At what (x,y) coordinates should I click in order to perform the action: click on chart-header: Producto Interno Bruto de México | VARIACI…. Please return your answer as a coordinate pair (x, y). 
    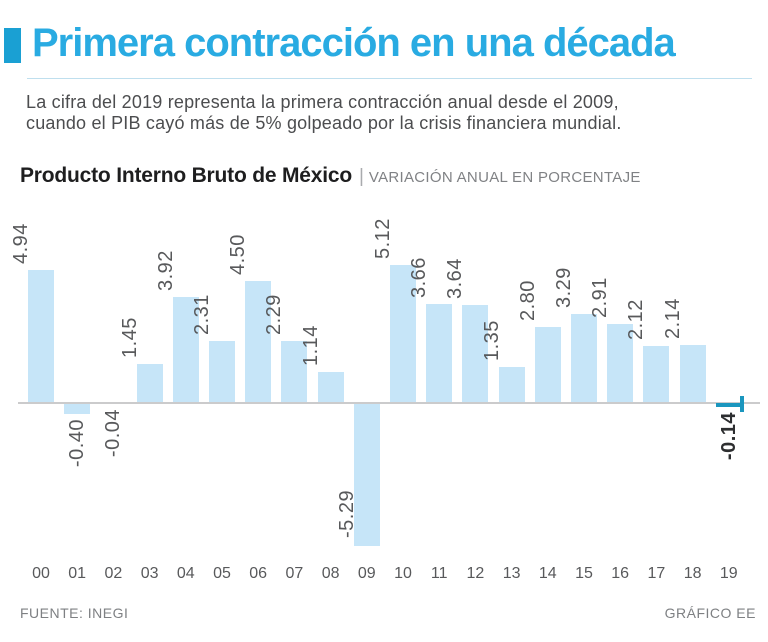
    Looking at the image, I should click on (330, 176).